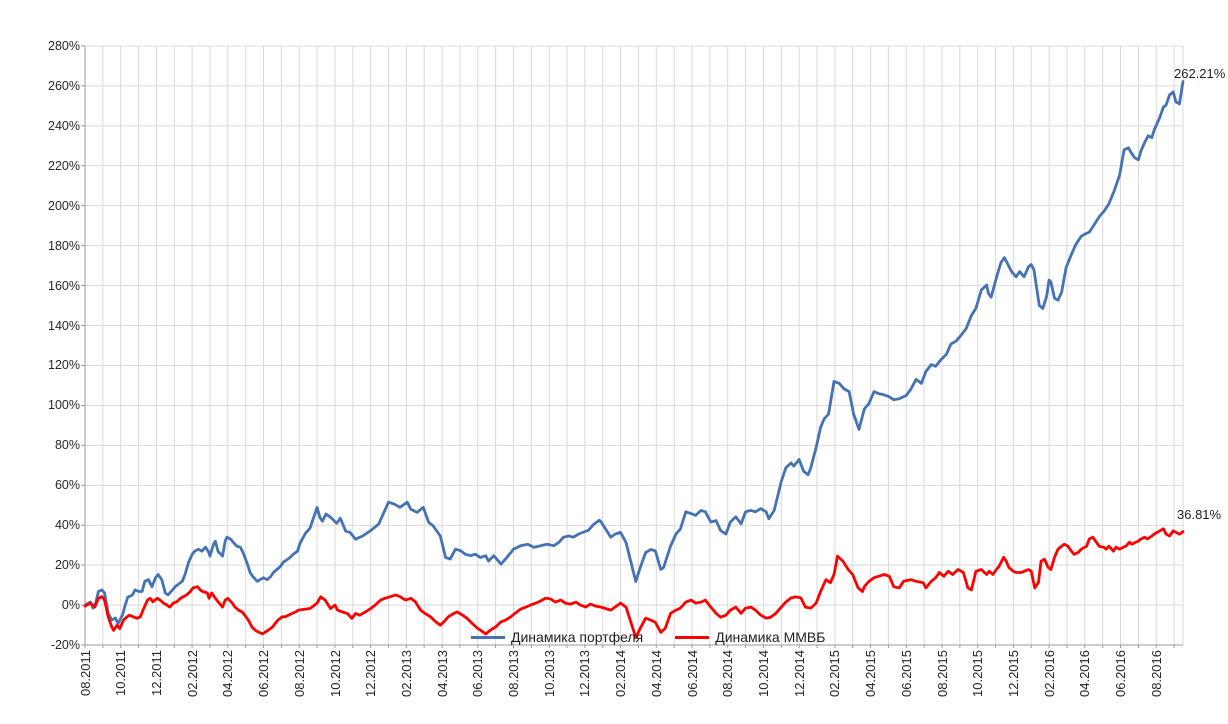 The width and height of the screenshot is (1228, 724). What do you see at coordinates (64, 285) in the screenshot?
I see `y-axis-tick-label: 160%` at bounding box center [64, 285].